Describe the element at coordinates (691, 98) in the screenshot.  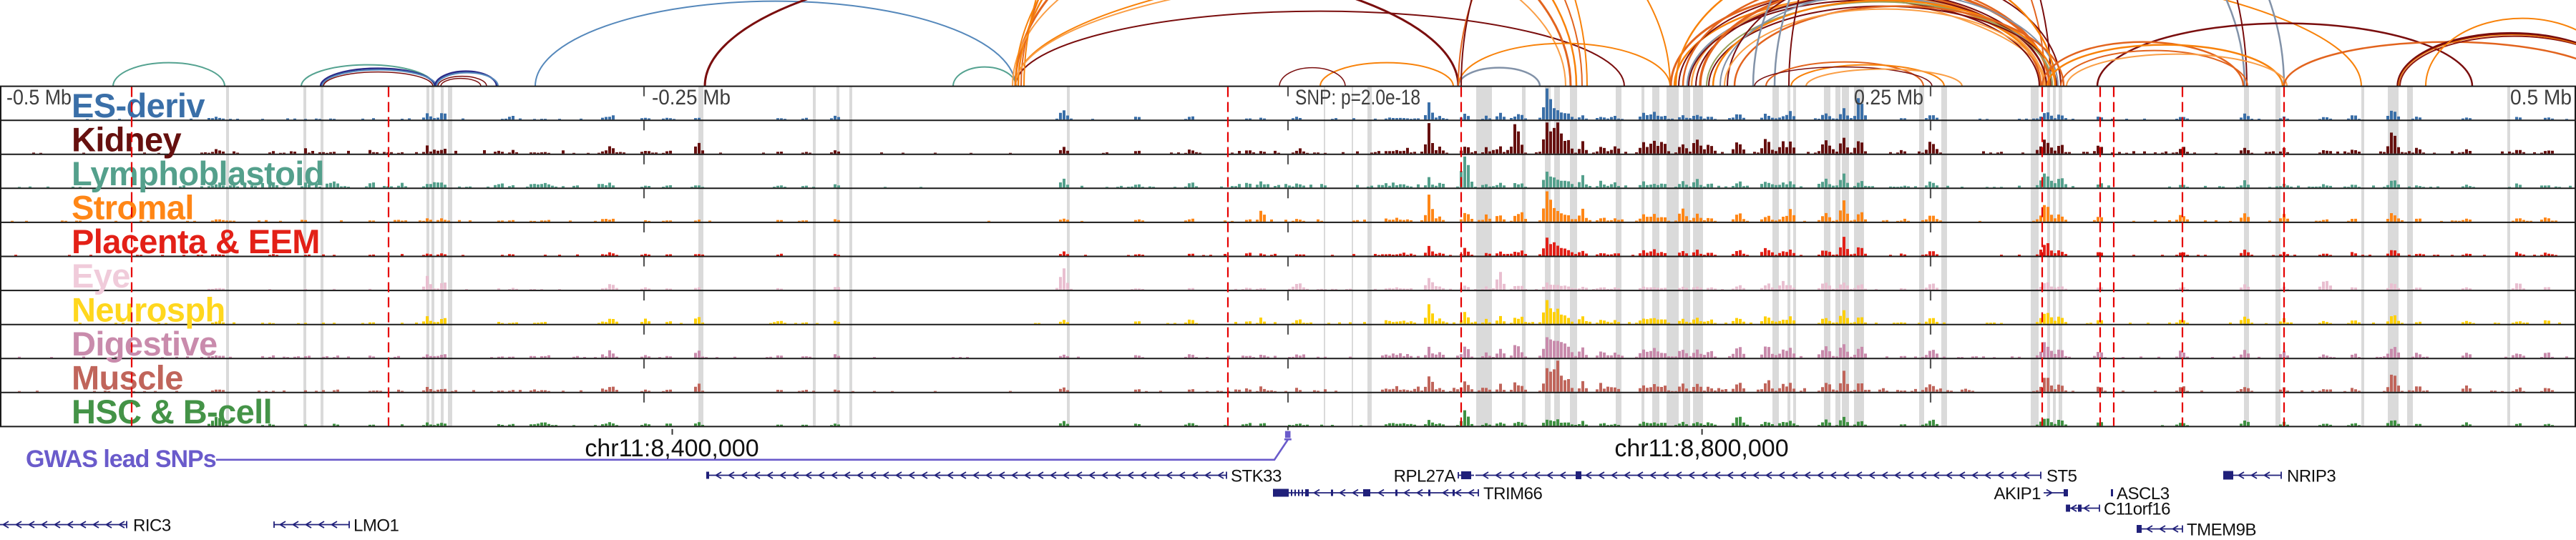
I see `svg-text: -0.25 Mb` at that location.